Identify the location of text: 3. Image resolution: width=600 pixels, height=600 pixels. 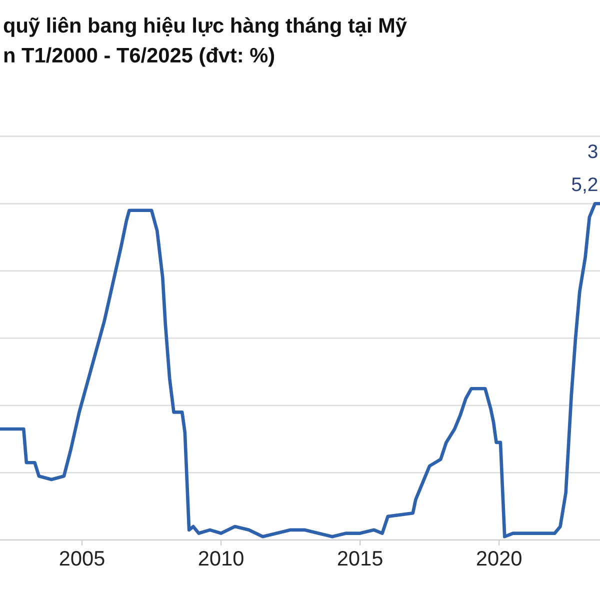
(593, 151).